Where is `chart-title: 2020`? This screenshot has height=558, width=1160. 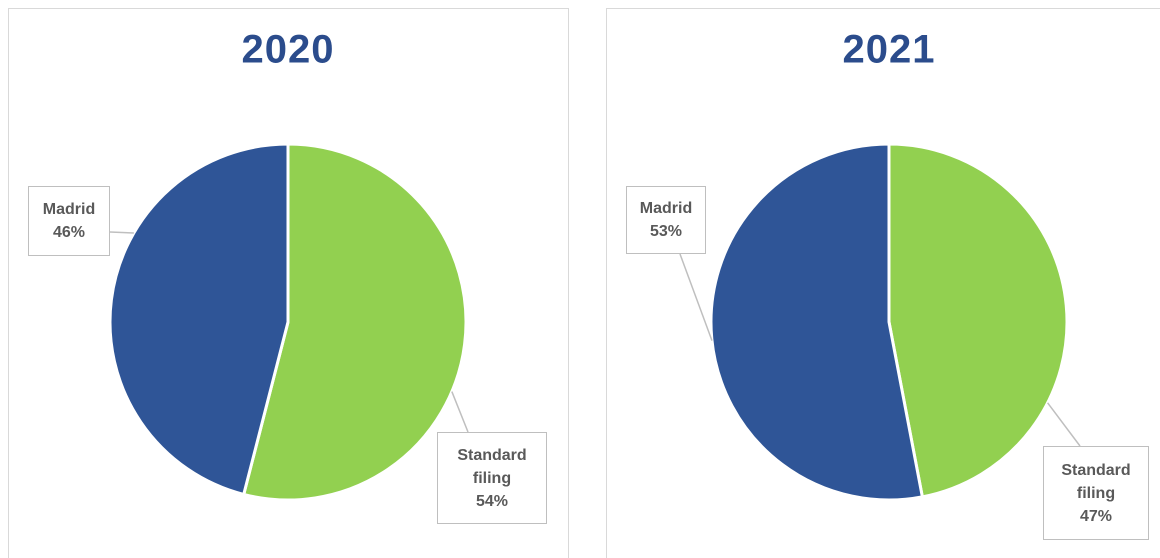
chart-title: 2020 is located at coordinates (288, 50).